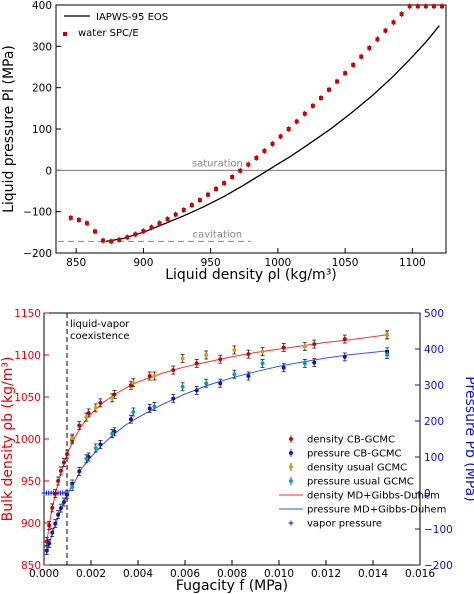 The image size is (474, 594). What do you see at coordinates (344, 524) in the screenshot?
I see `legend-label-6: vapor pressure` at bounding box center [344, 524].